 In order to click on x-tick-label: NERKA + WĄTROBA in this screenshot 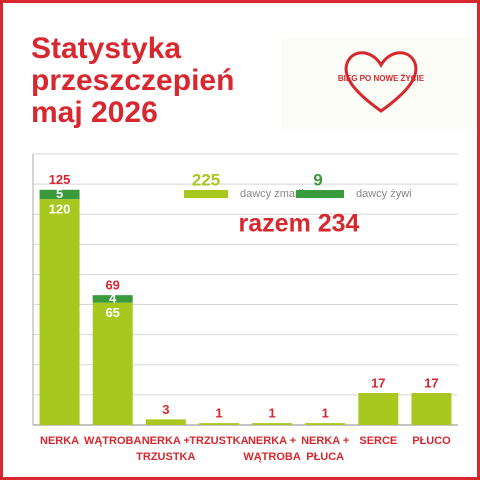, I will do `click(272, 449)`.